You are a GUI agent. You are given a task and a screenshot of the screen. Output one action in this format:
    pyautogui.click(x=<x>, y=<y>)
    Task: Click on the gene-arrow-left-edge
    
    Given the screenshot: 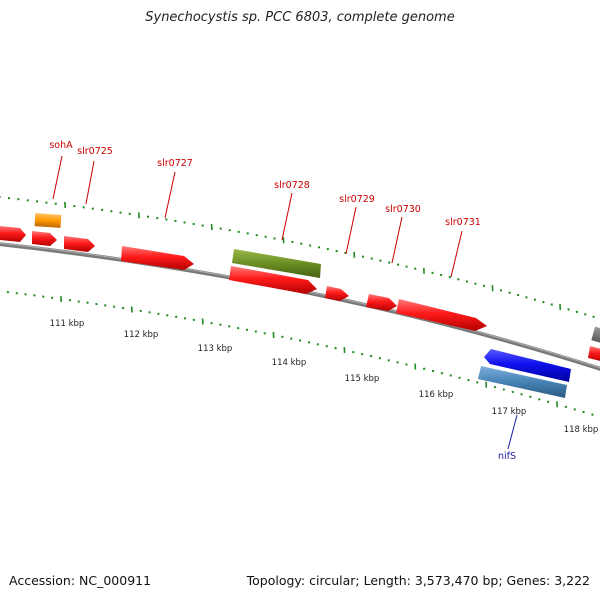 What is the action you would take?
    pyautogui.click(x=13, y=234)
    